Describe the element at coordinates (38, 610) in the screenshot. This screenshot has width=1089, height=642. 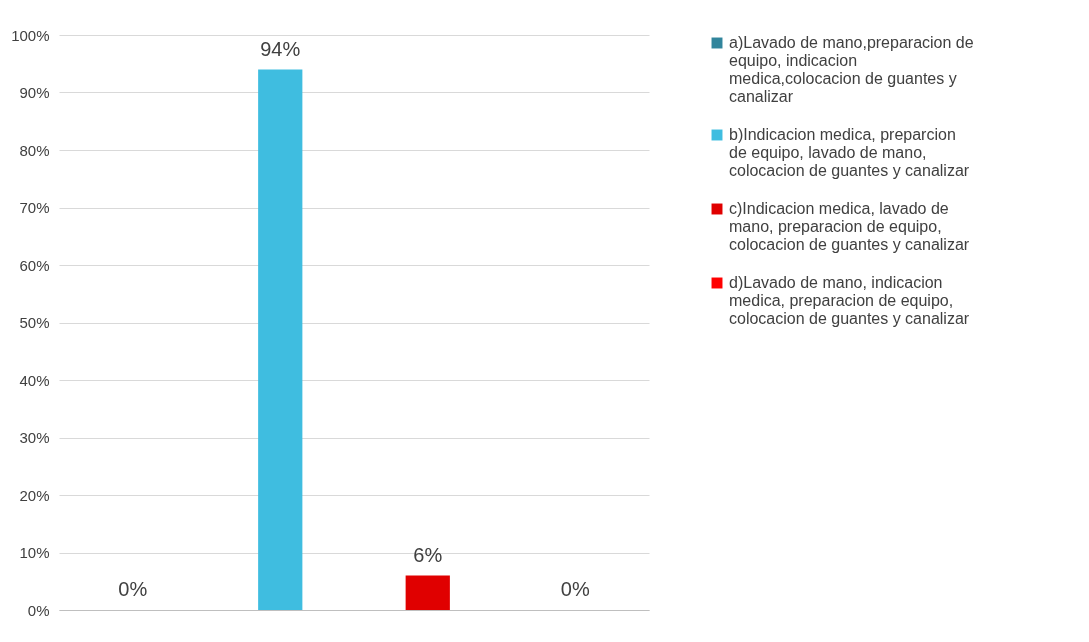
I see `y-tick-label: 0%` at that location.